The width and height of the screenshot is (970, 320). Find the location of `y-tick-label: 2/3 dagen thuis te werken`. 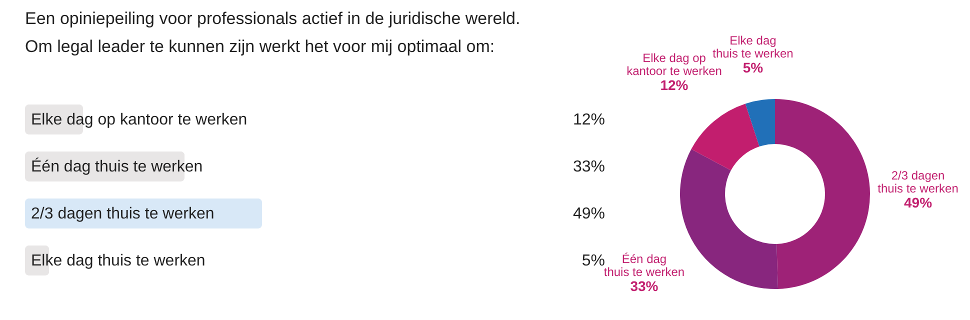

y-tick-label: 2/3 dagen thuis te werken is located at coordinates (122, 214).